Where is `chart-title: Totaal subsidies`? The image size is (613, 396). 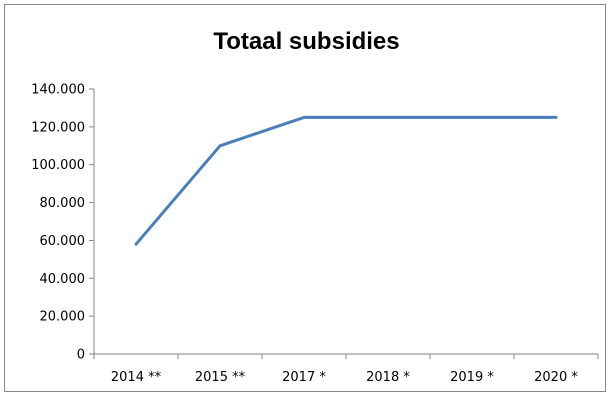
chart-title: Totaal subsidies is located at coordinates (306, 41).